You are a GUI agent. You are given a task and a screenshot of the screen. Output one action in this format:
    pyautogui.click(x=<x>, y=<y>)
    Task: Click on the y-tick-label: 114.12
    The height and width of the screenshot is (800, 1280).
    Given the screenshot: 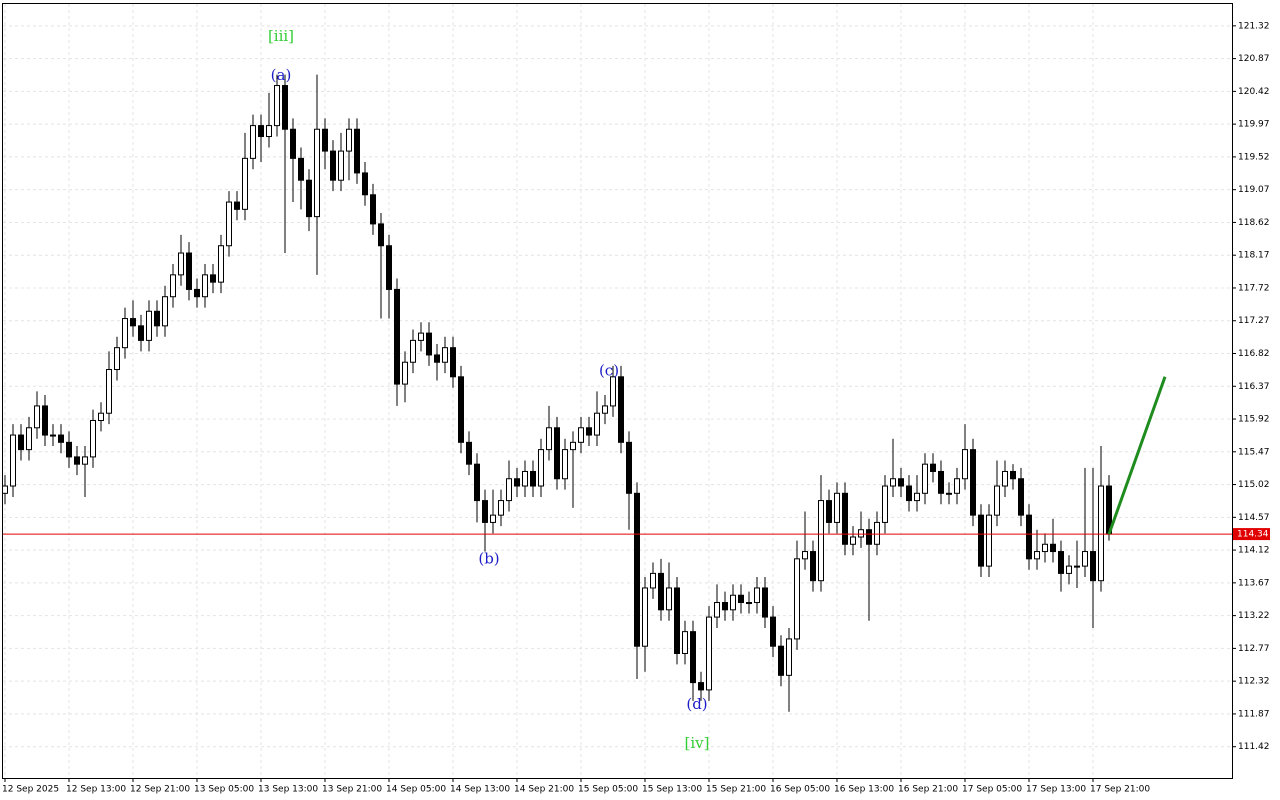 What is the action you would take?
    pyautogui.click(x=1254, y=551)
    